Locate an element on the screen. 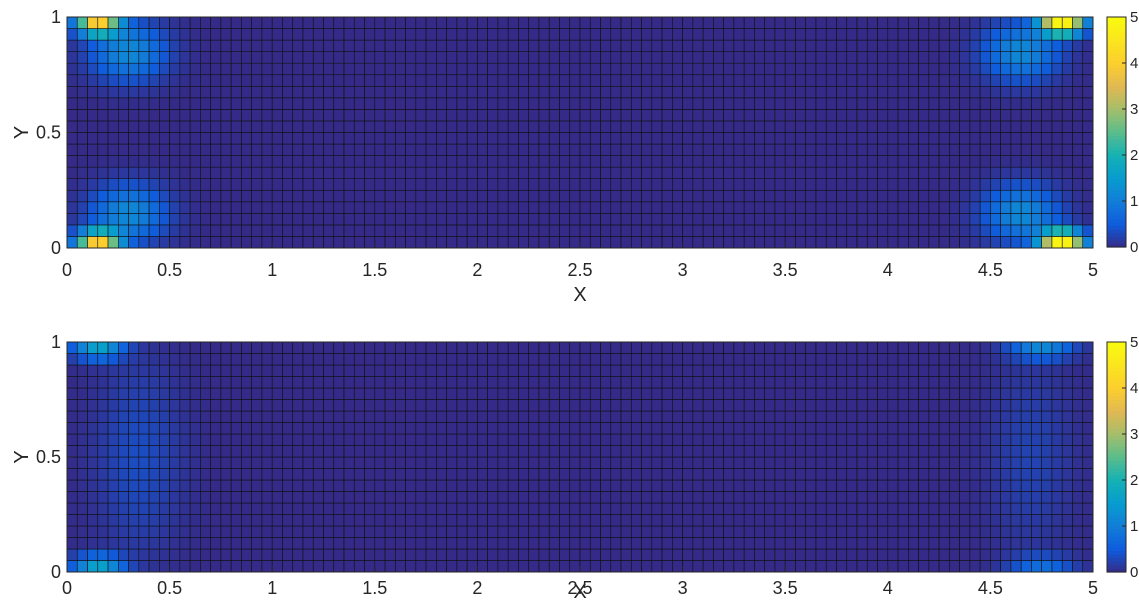 This screenshot has width=1139, height=604. y-tick-label: 0 is located at coordinates (56, 572).